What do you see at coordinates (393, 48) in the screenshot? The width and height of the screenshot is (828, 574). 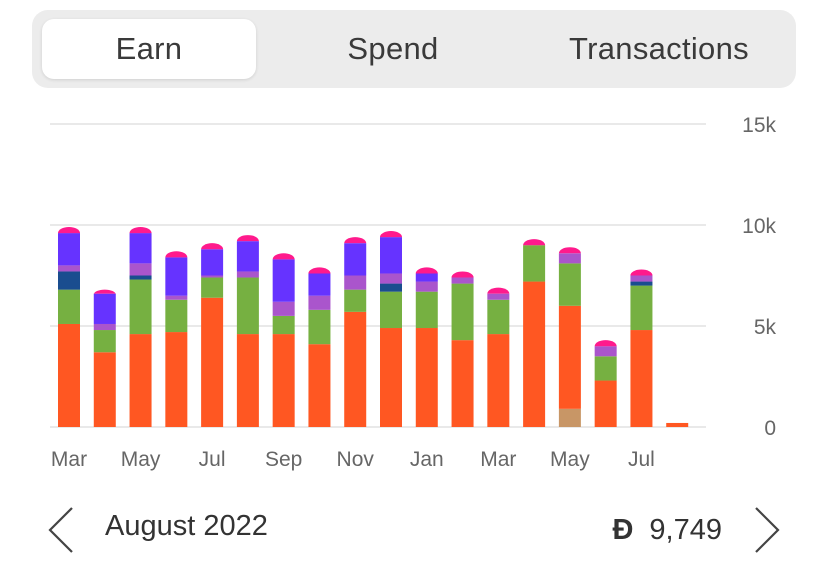 I see `tab-spend: Spend` at bounding box center [393, 48].